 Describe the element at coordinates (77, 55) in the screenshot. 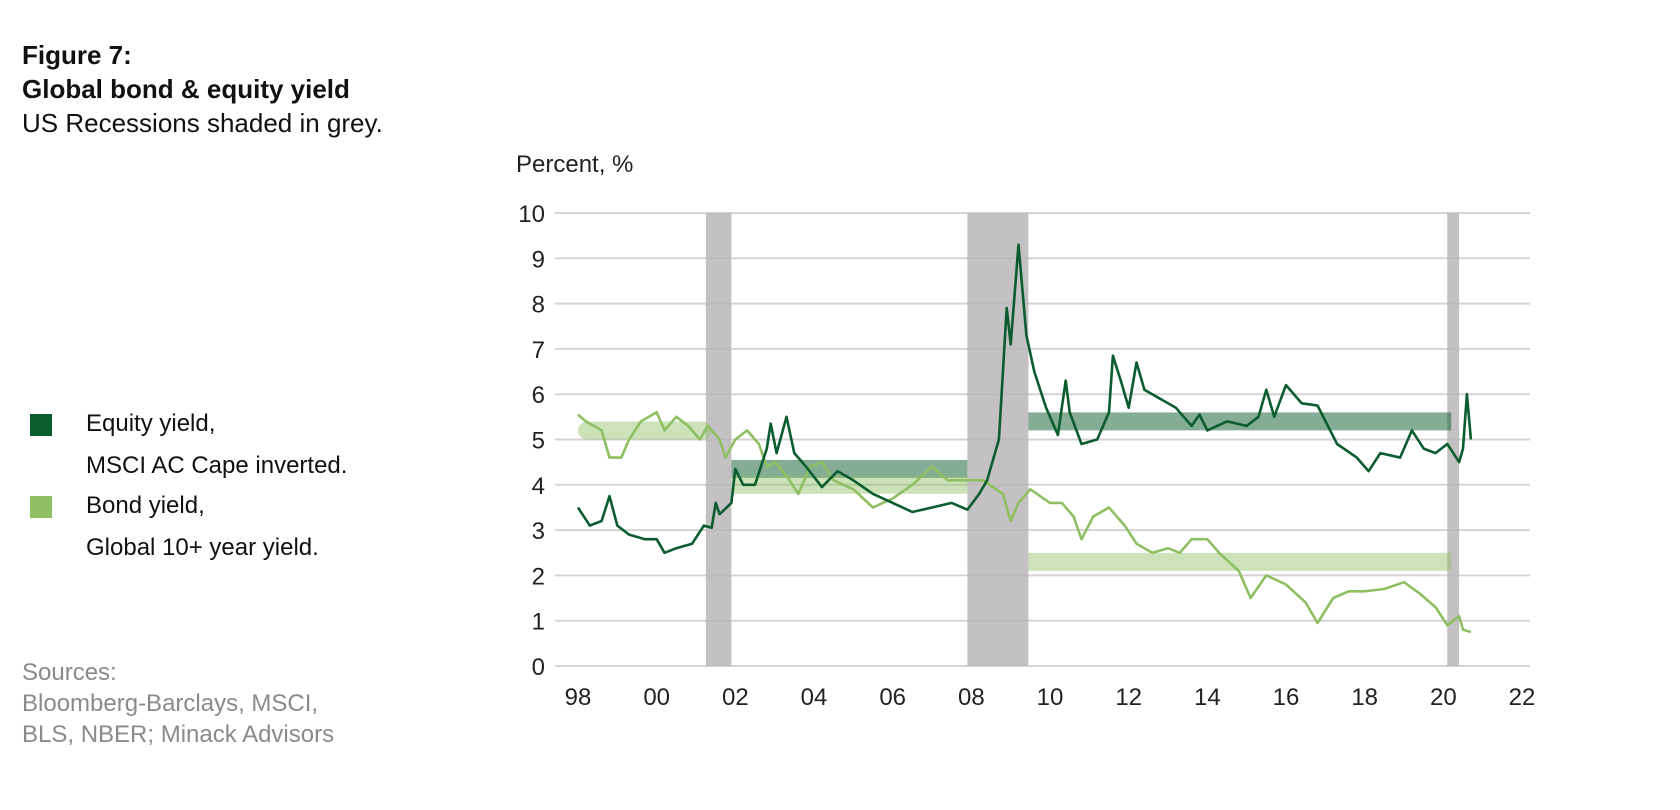

I see `figure-label: Figure 7:` at that location.